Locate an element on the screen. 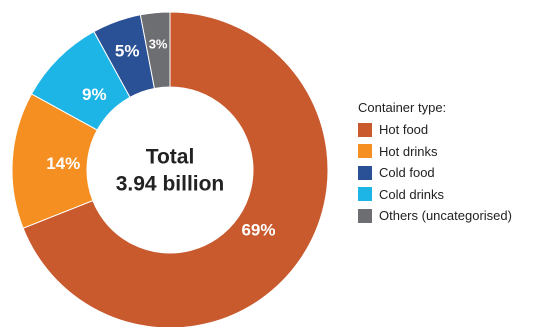 This screenshot has height=327, width=554. legend-swatch-hot-drinks is located at coordinates (365, 151).